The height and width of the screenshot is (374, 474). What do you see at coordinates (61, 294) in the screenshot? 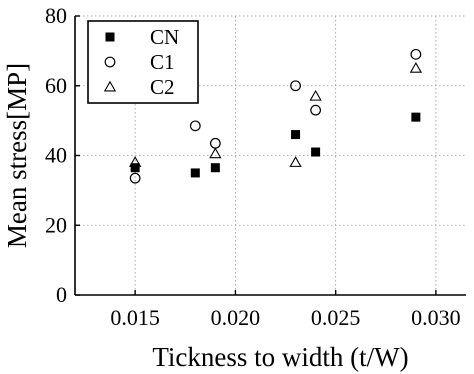
I see `y-tick-label: 0` at bounding box center [61, 294].